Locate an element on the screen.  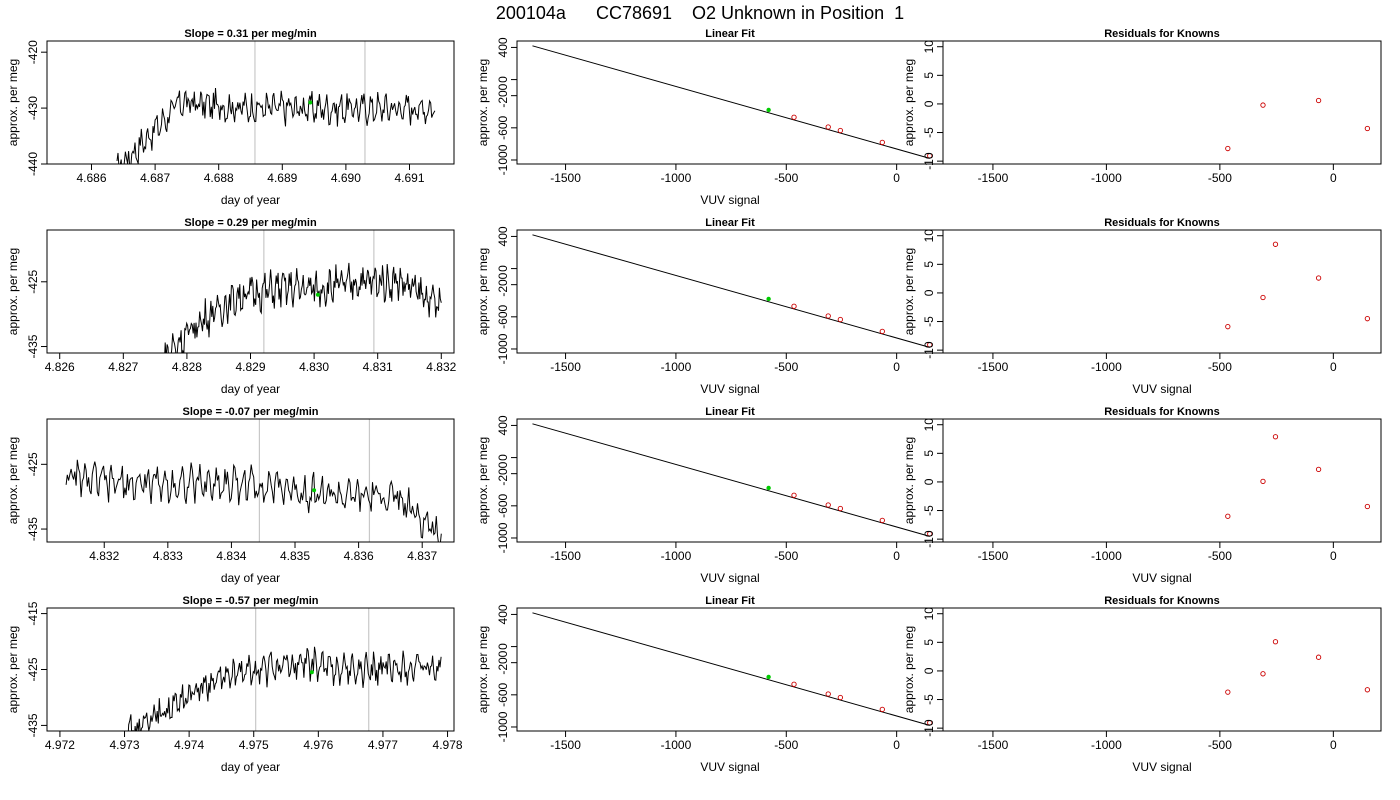
x-tick-label: 4.687 is located at coordinates (155, 178).